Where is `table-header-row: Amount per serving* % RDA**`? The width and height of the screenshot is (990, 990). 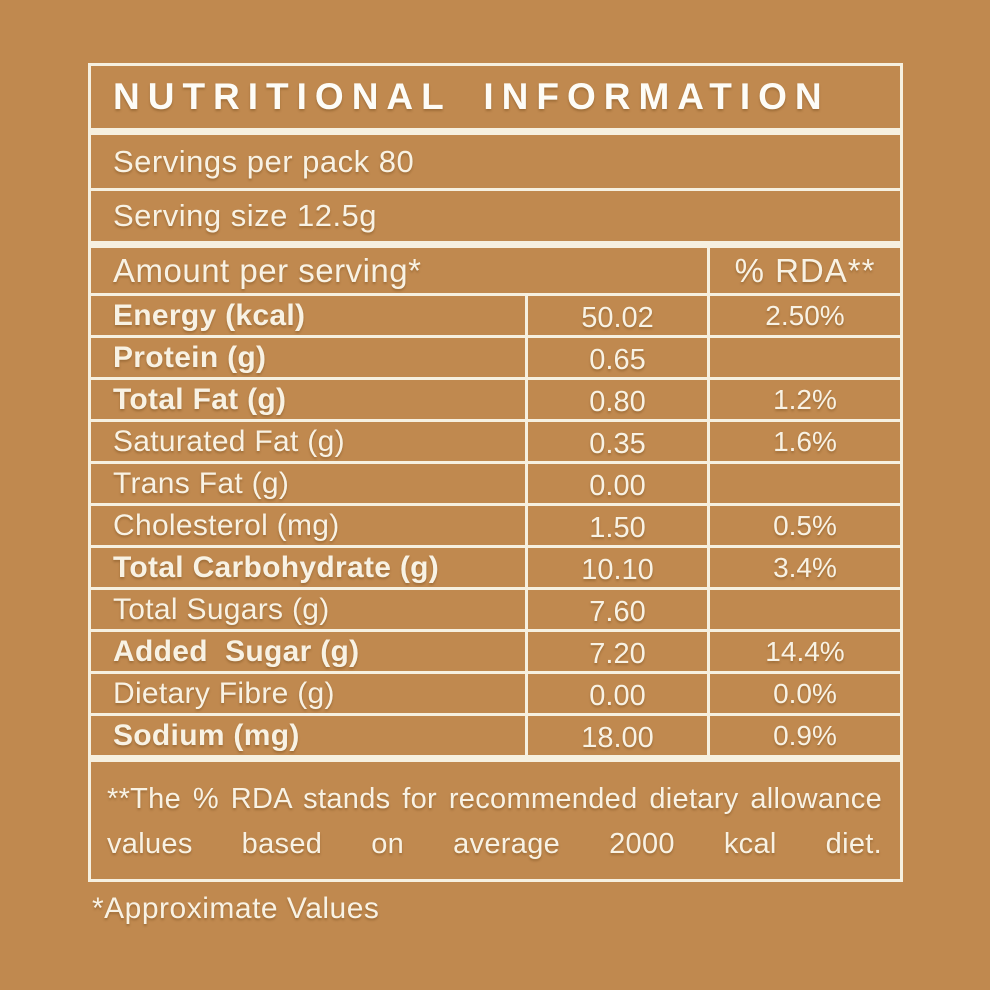
table-header-row: Amount per serving* % RDA** is located at coordinates (495, 272).